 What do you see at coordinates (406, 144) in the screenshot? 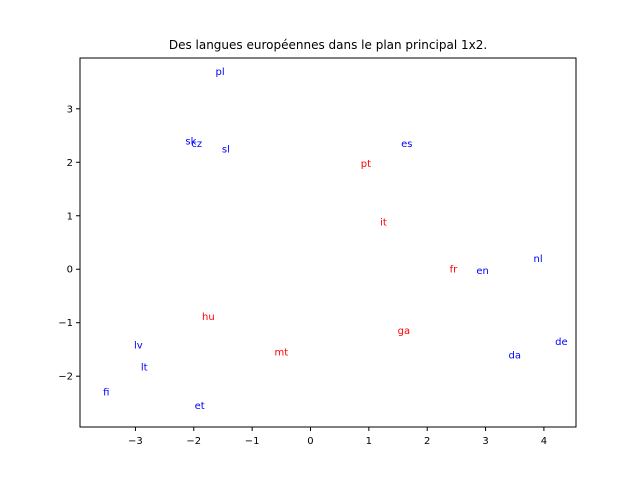
I see `point-label-es: es` at bounding box center [406, 144].